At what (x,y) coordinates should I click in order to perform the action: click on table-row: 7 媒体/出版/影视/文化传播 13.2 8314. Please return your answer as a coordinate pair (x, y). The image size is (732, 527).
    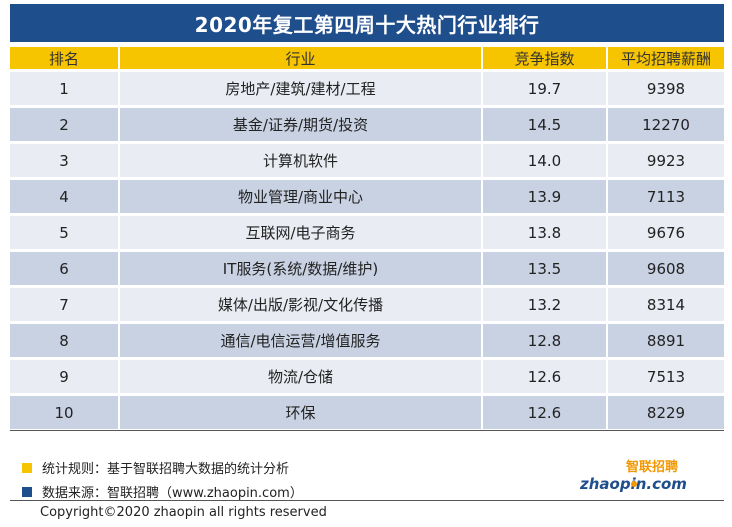
    Looking at the image, I should click on (367, 304).